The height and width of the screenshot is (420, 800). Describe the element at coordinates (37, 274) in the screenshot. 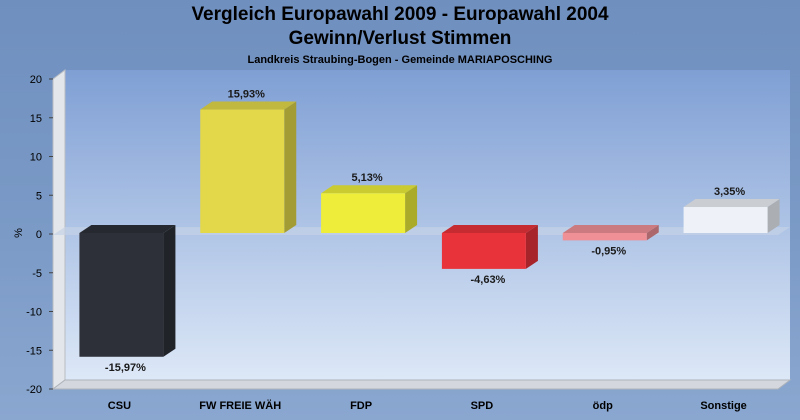

I see `y-tick-label: -5` at that location.